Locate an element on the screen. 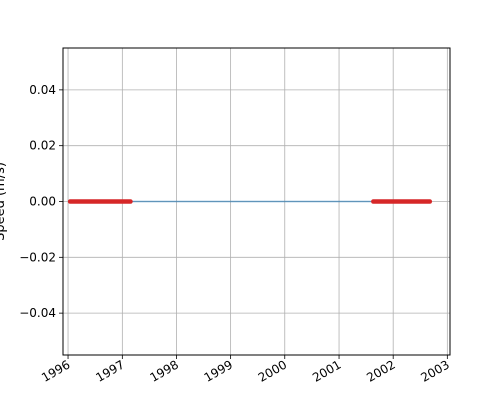  y-tick-label: −0.04 is located at coordinates (37, 313).